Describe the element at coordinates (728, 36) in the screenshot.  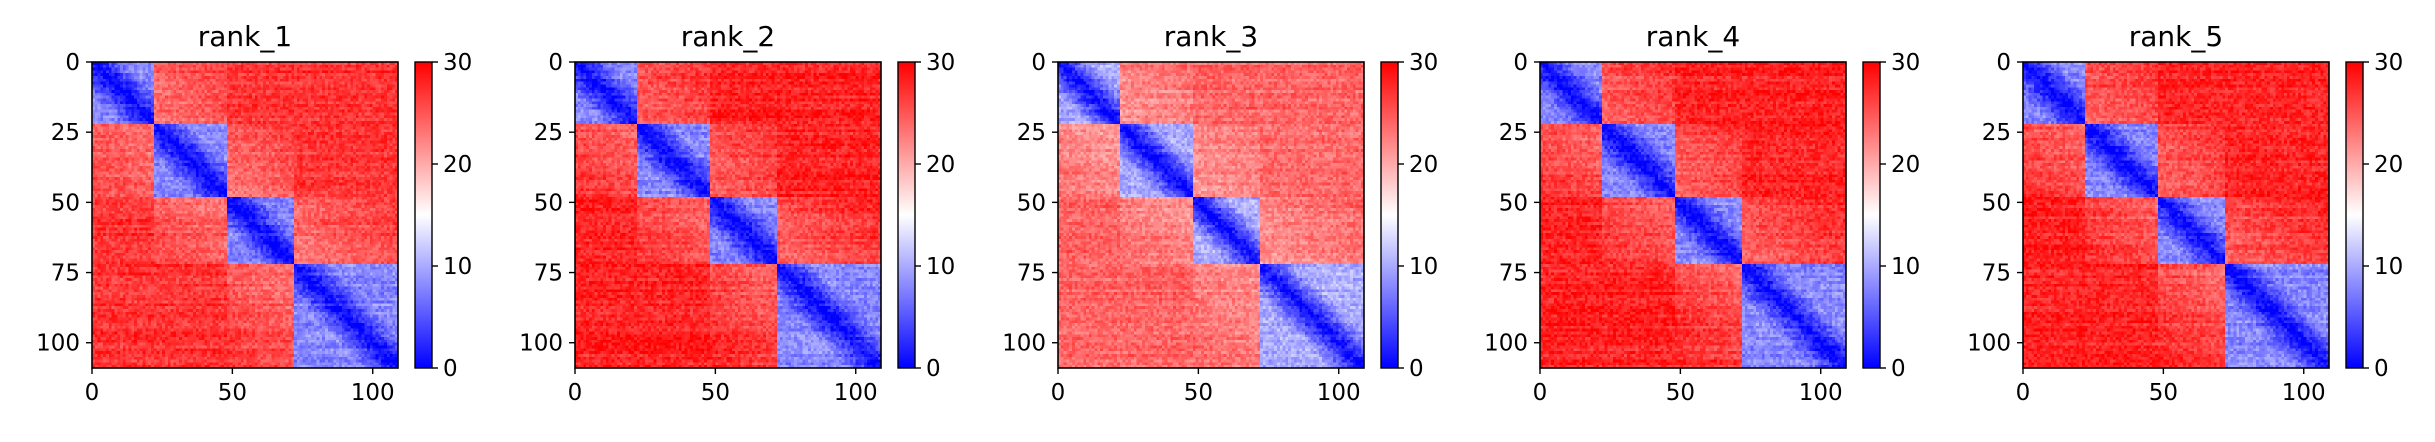
I see `chart-title: rank_2` at that location.